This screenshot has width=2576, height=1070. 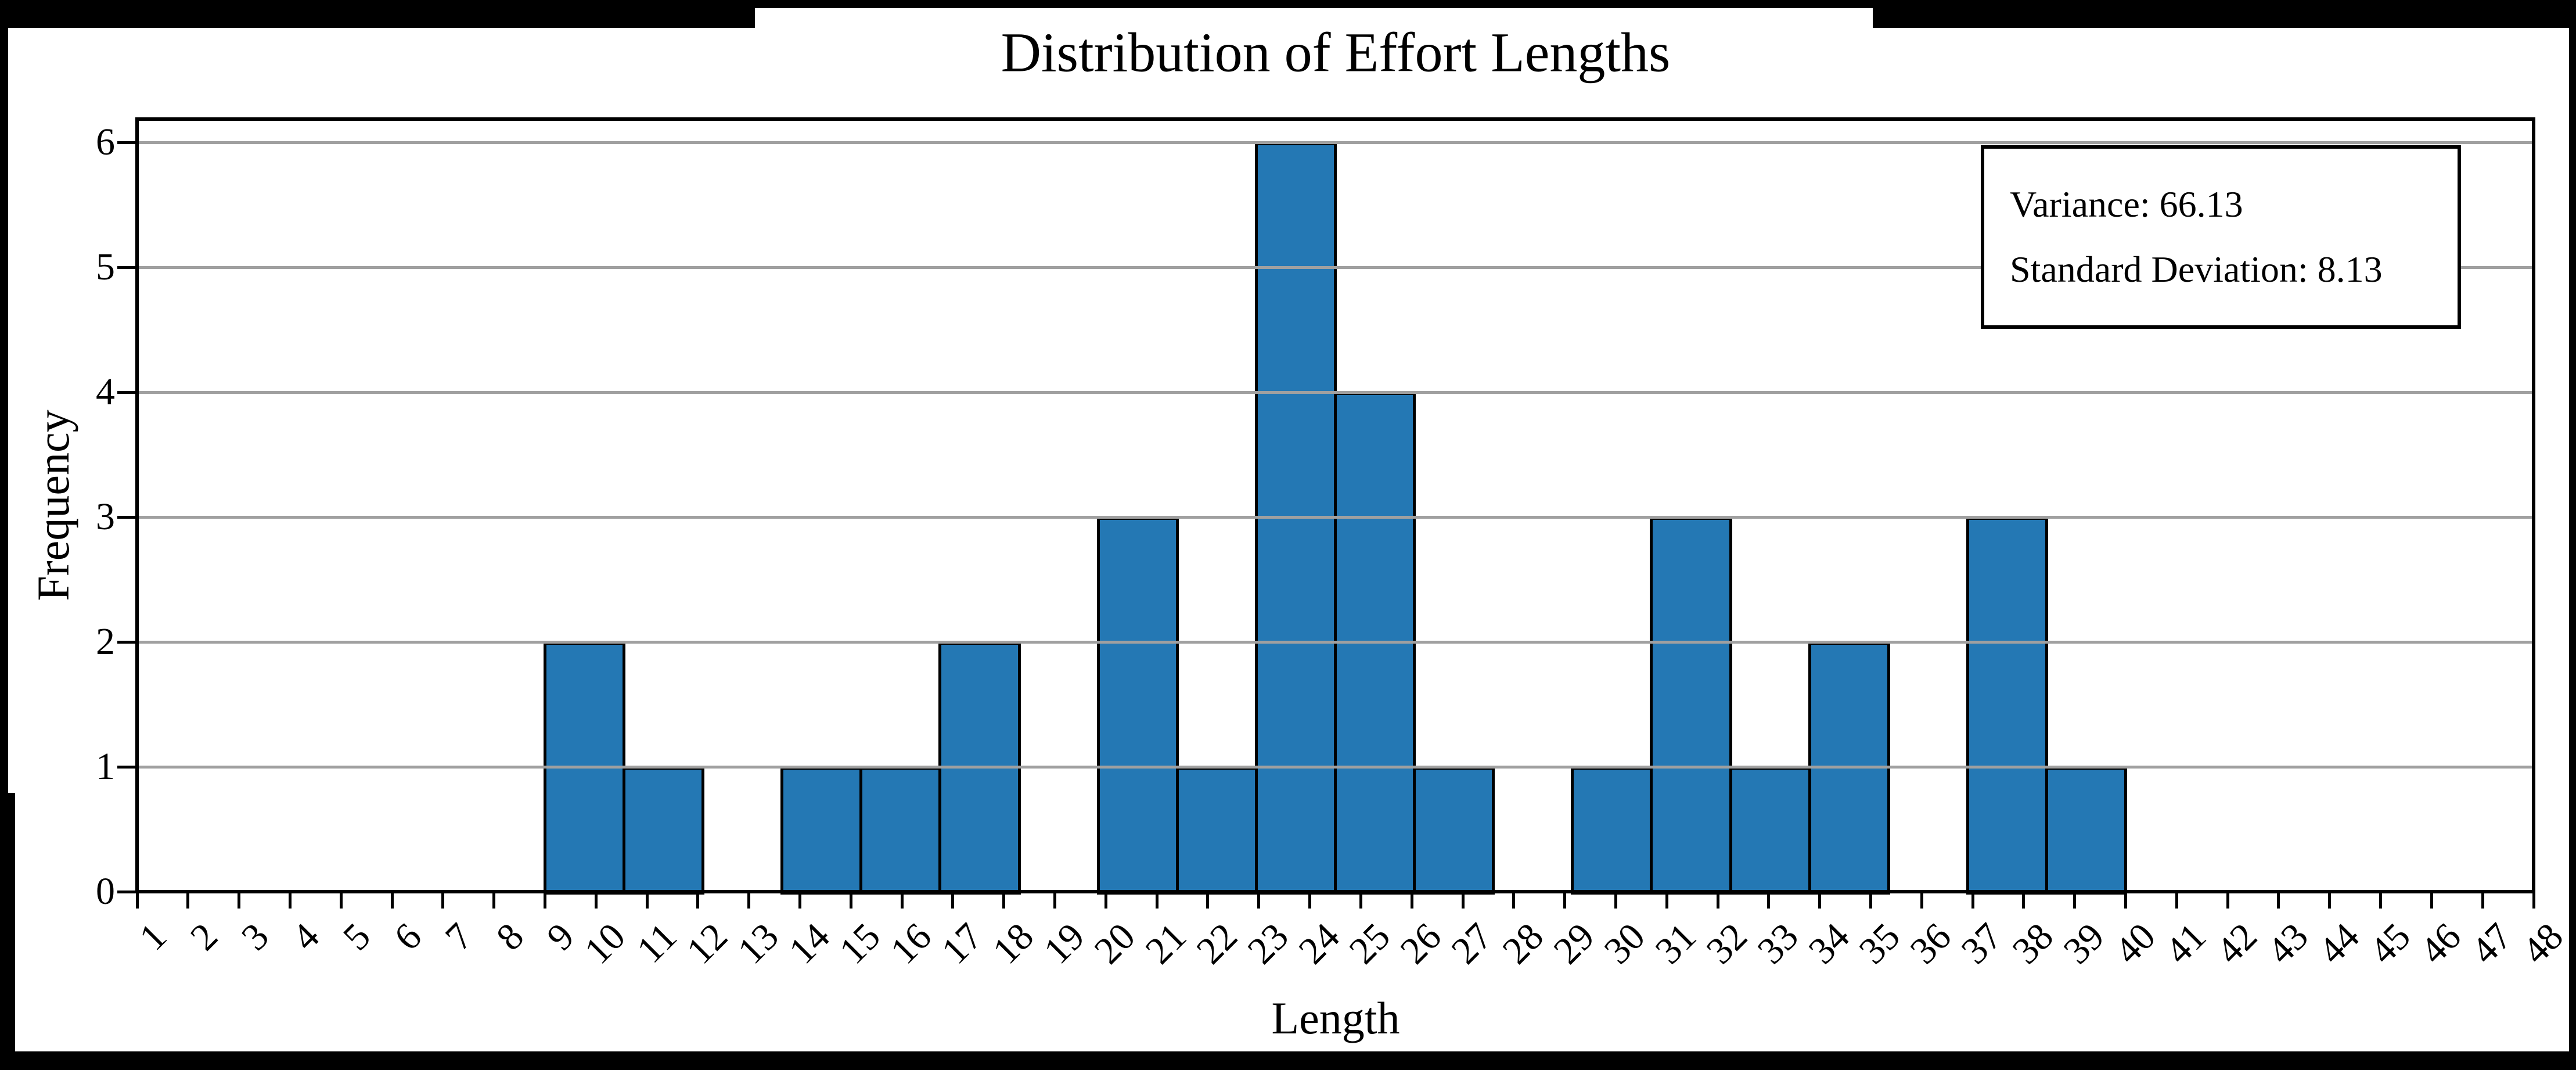 What do you see at coordinates (510, 937) in the screenshot?
I see `x-tick-label: 8` at bounding box center [510, 937].